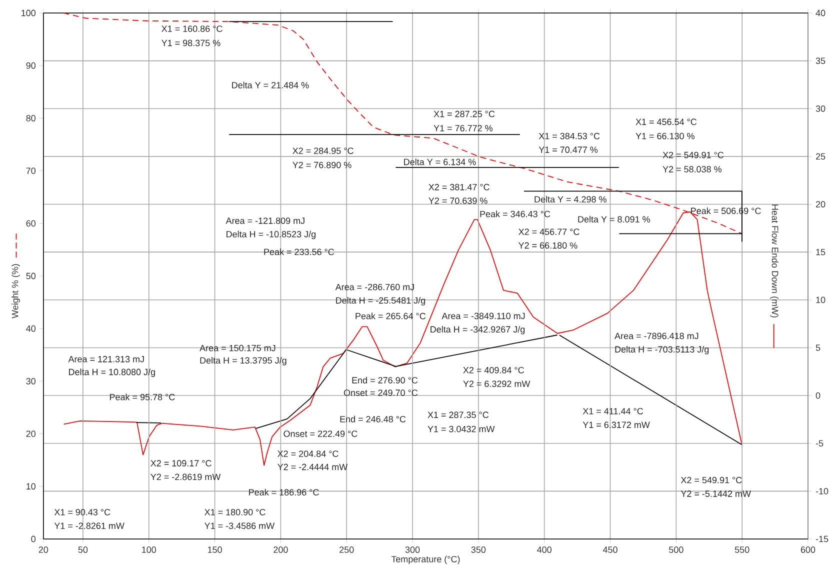 The height and width of the screenshot is (573, 836). What do you see at coordinates (412, 549) in the screenshot?
I see `x-tick-label: 300` at bounding box center [412, 549].